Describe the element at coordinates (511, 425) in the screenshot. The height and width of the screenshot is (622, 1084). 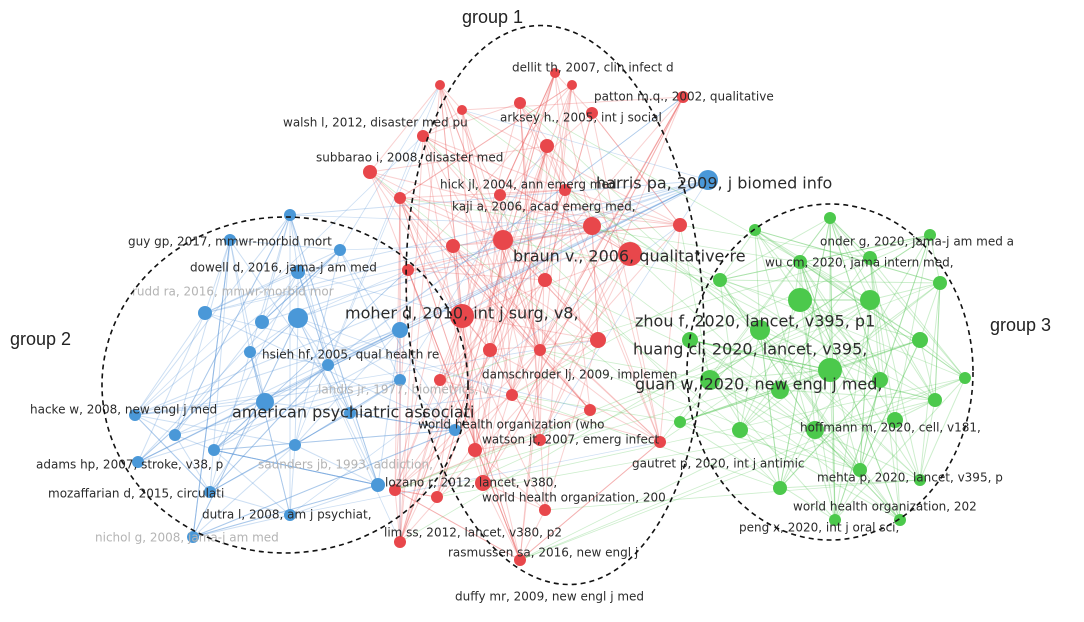
I see `node-label: world health organization (who` at that location.